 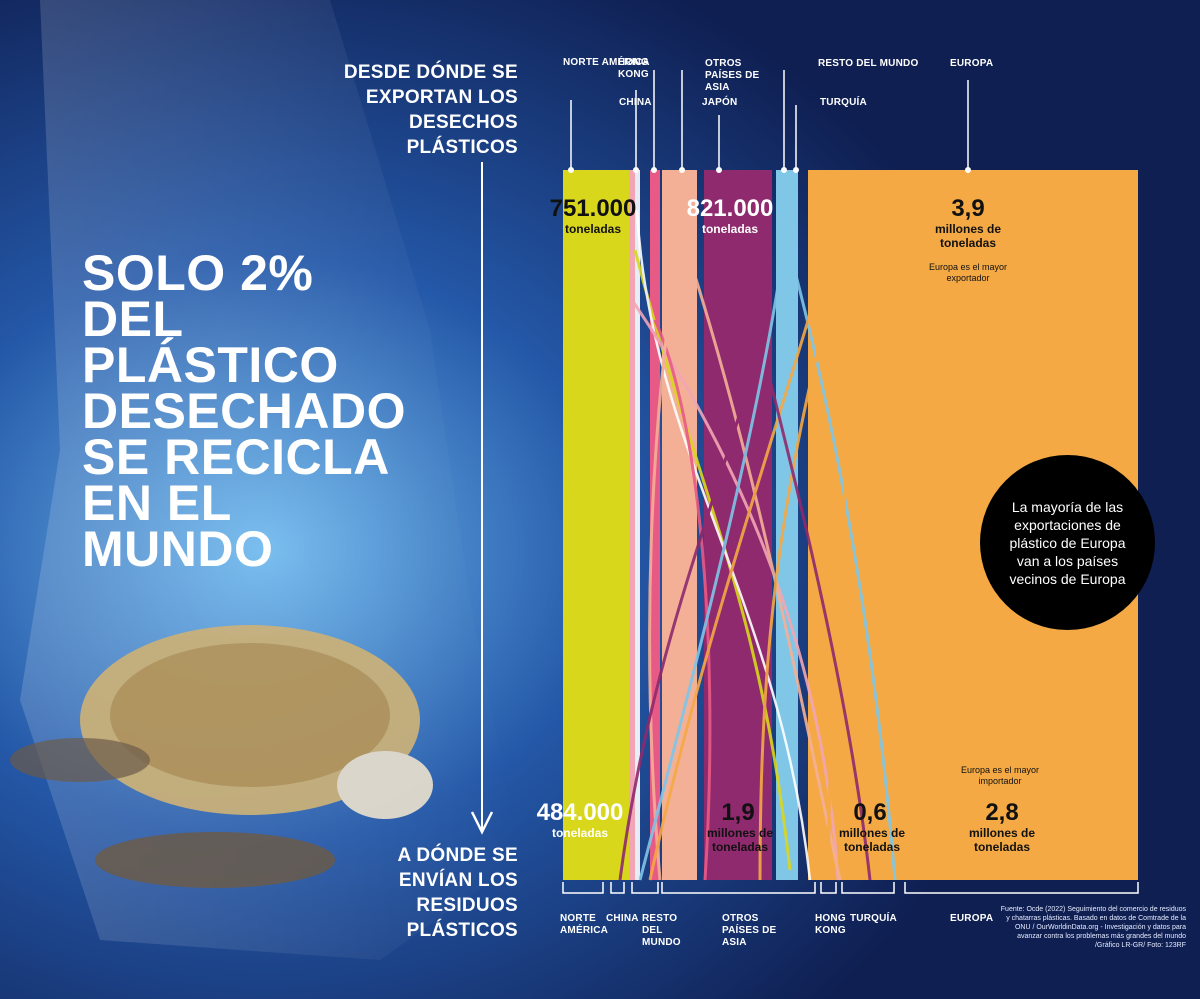 I want to click on value-export-norte-america: 751.000, so click(x=593, y=208).